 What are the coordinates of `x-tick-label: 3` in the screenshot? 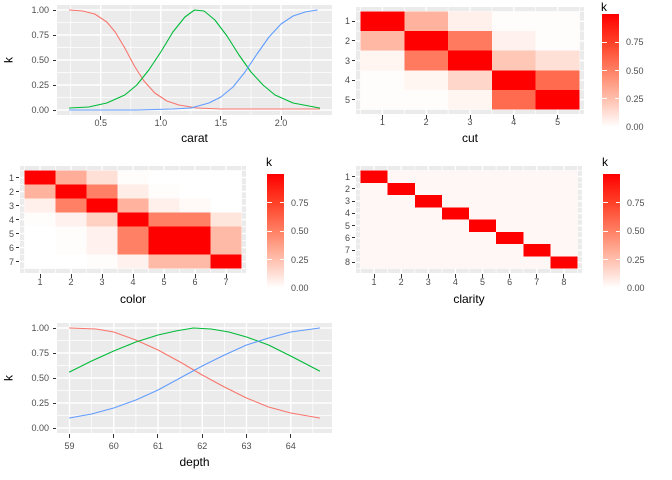 It's located at (428, 282).